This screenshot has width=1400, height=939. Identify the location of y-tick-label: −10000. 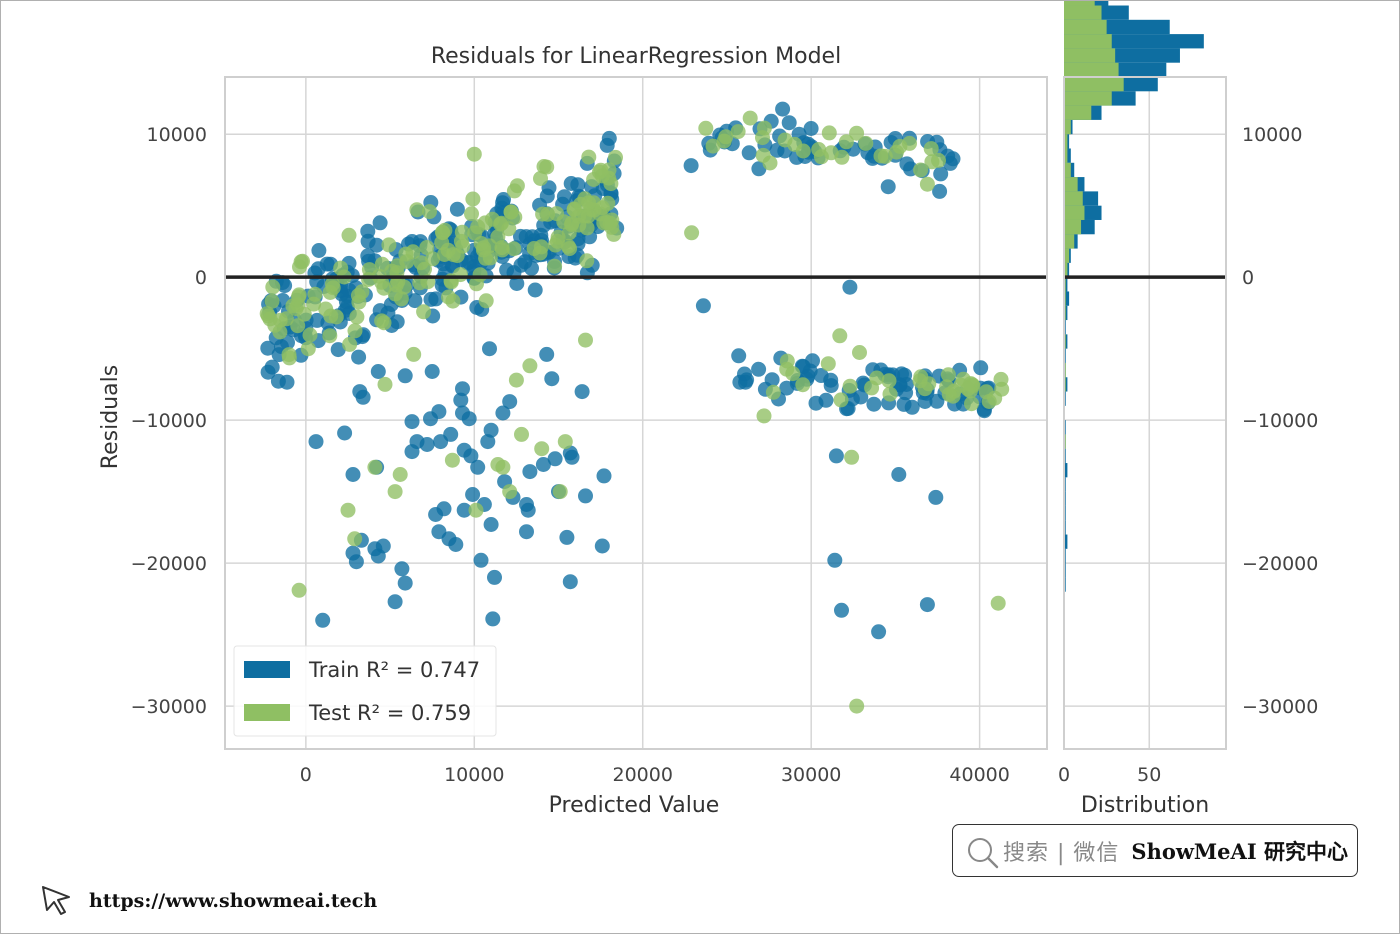
(169, 421).